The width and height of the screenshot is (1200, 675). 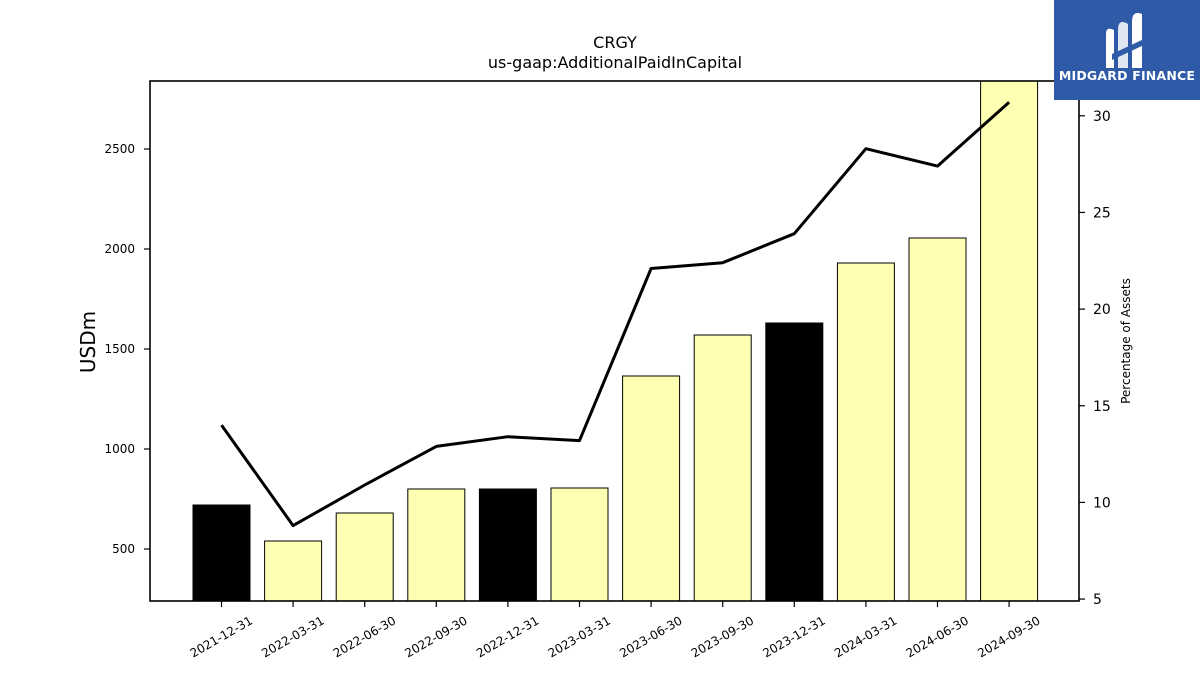 I want to click on chart-subtitle: us-gaap:AdditionalPaidInCapital, so click(x=615, y=62).